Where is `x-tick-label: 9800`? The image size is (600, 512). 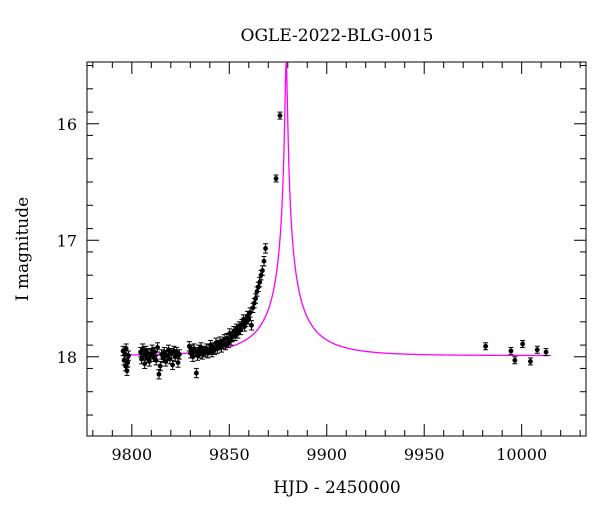
x-tick-label: 9800 is located at coordinates (131, 454).